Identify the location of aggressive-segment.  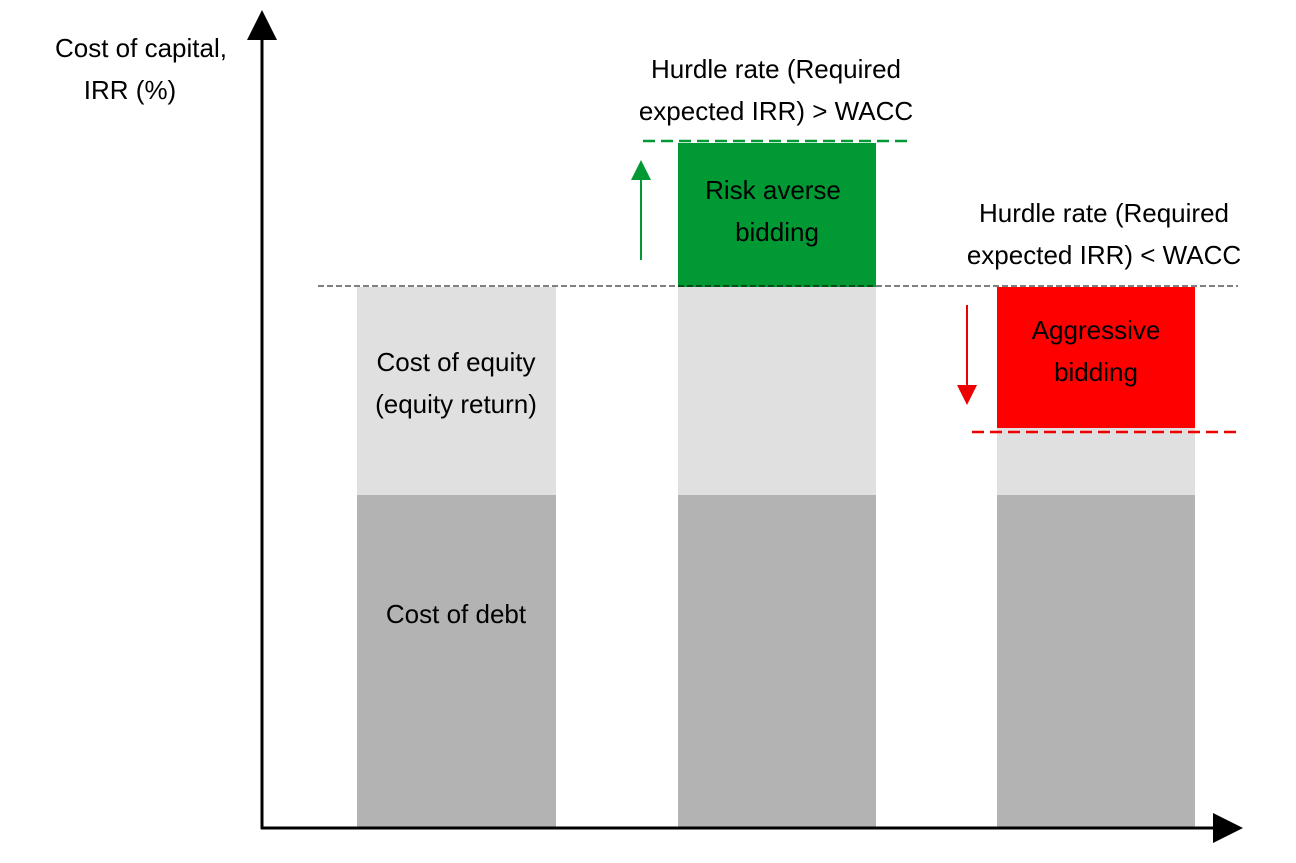
(1096, 357).